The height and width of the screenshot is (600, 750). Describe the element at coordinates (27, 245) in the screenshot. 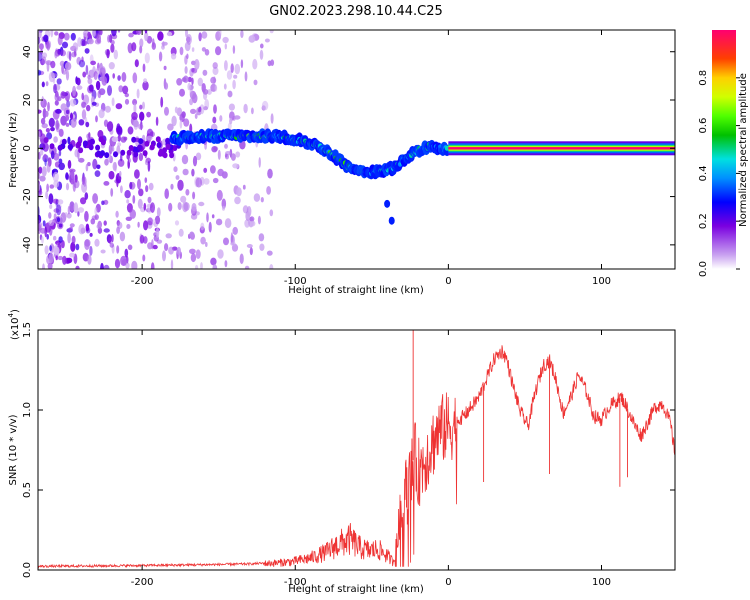

I see `y-tick-label: -40` at that location.